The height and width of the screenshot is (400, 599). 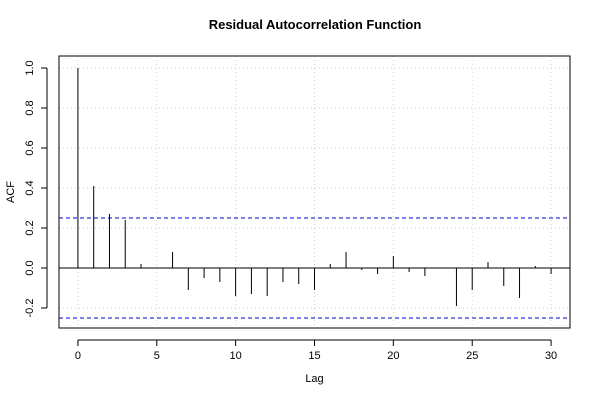 I want to click on y-axis-label: ACF, so click(x=11, y=192).